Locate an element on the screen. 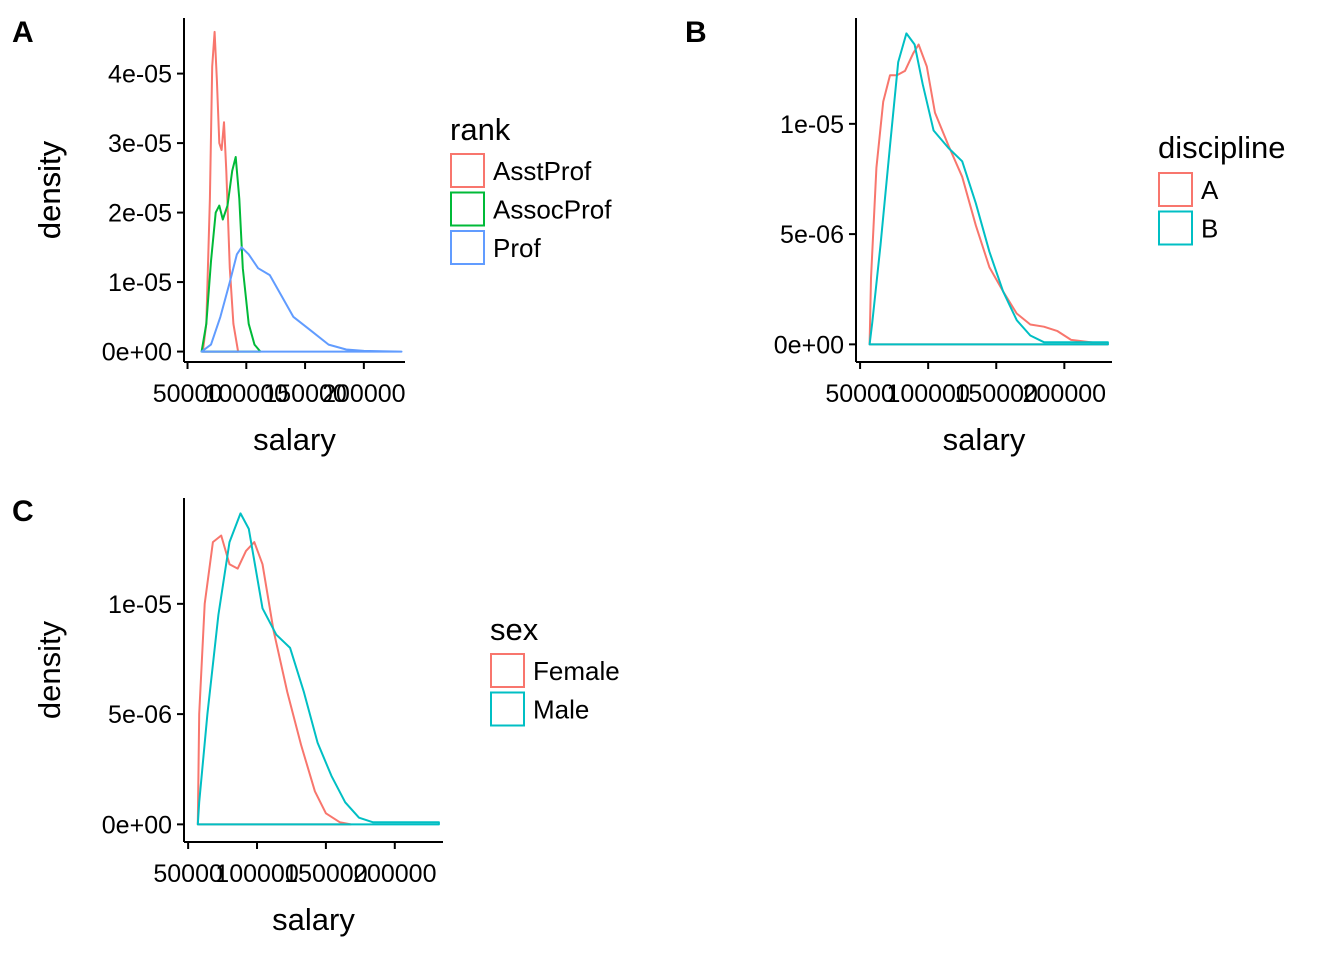  y-tick-label: 4e-05 is located at coordinates (140, 75).